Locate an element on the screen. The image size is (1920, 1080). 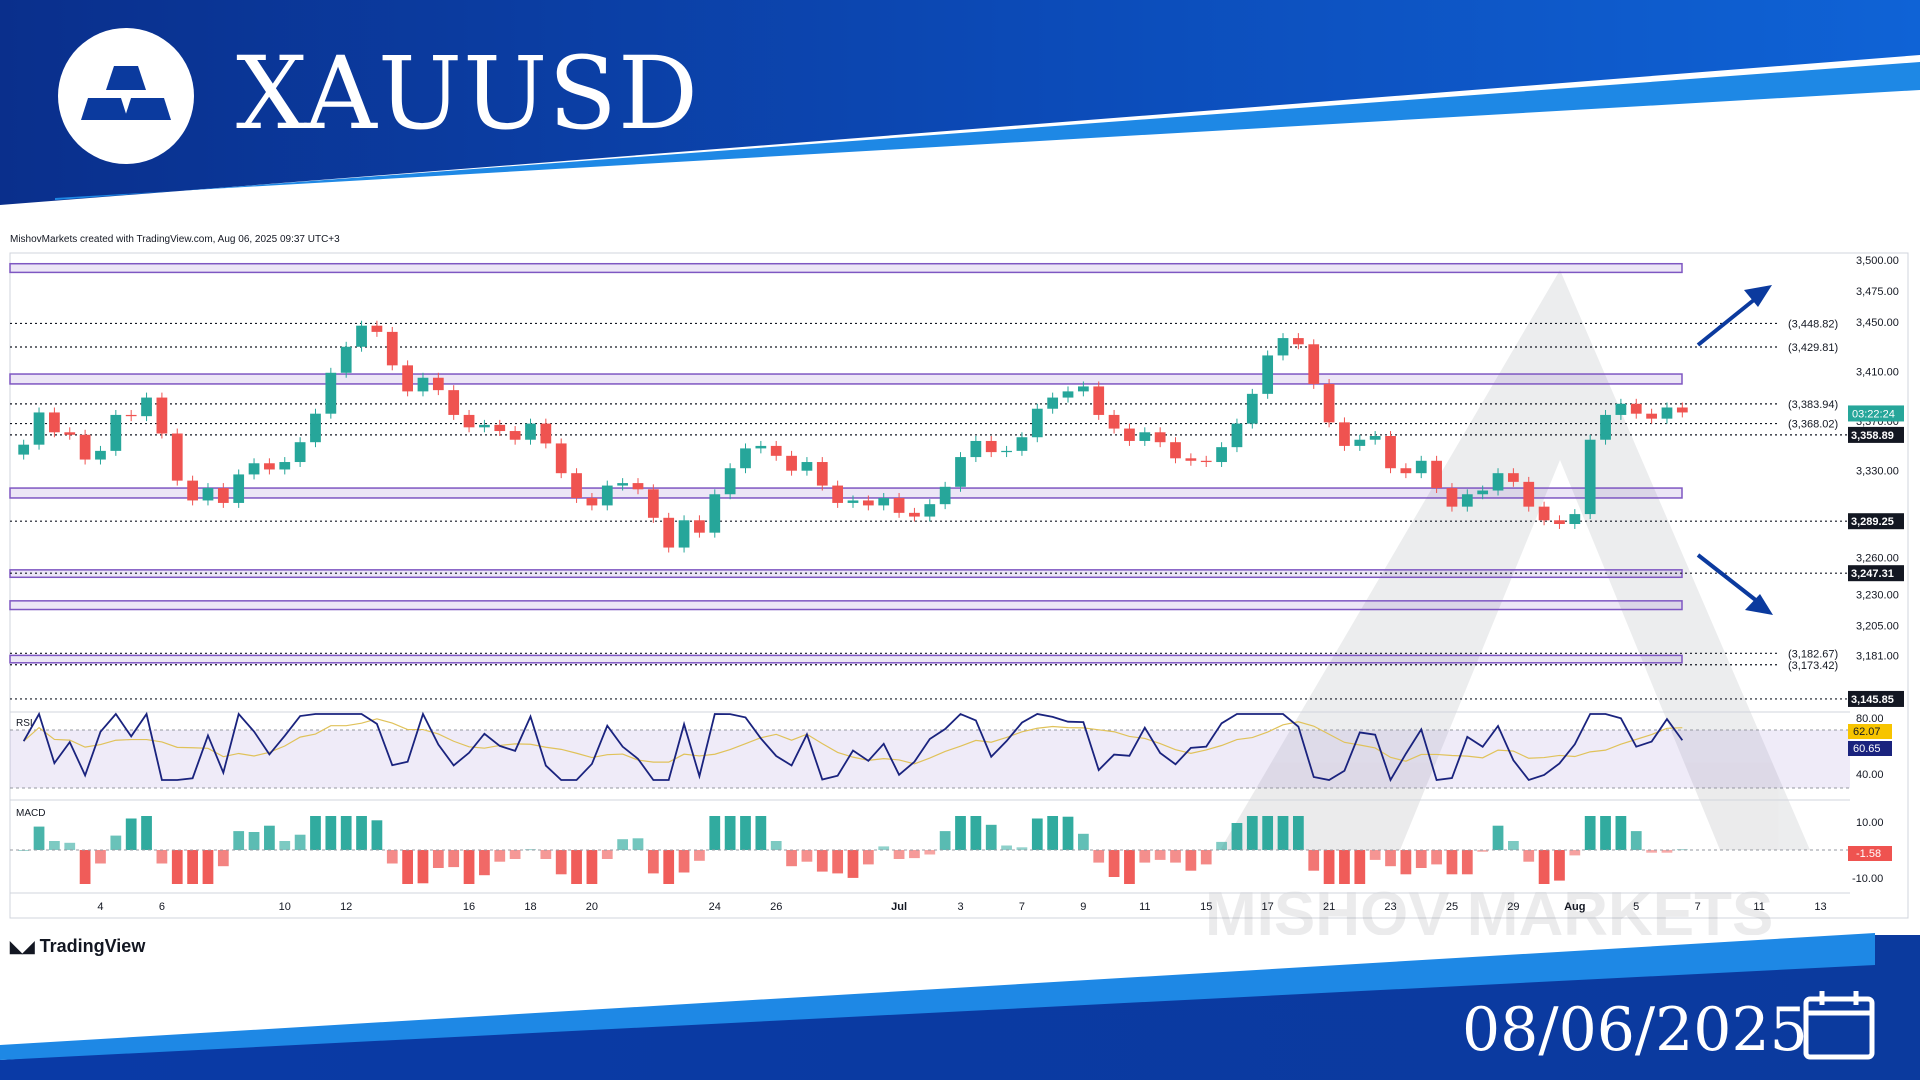
time-tick: 3 is located at coordinates (960, 907).